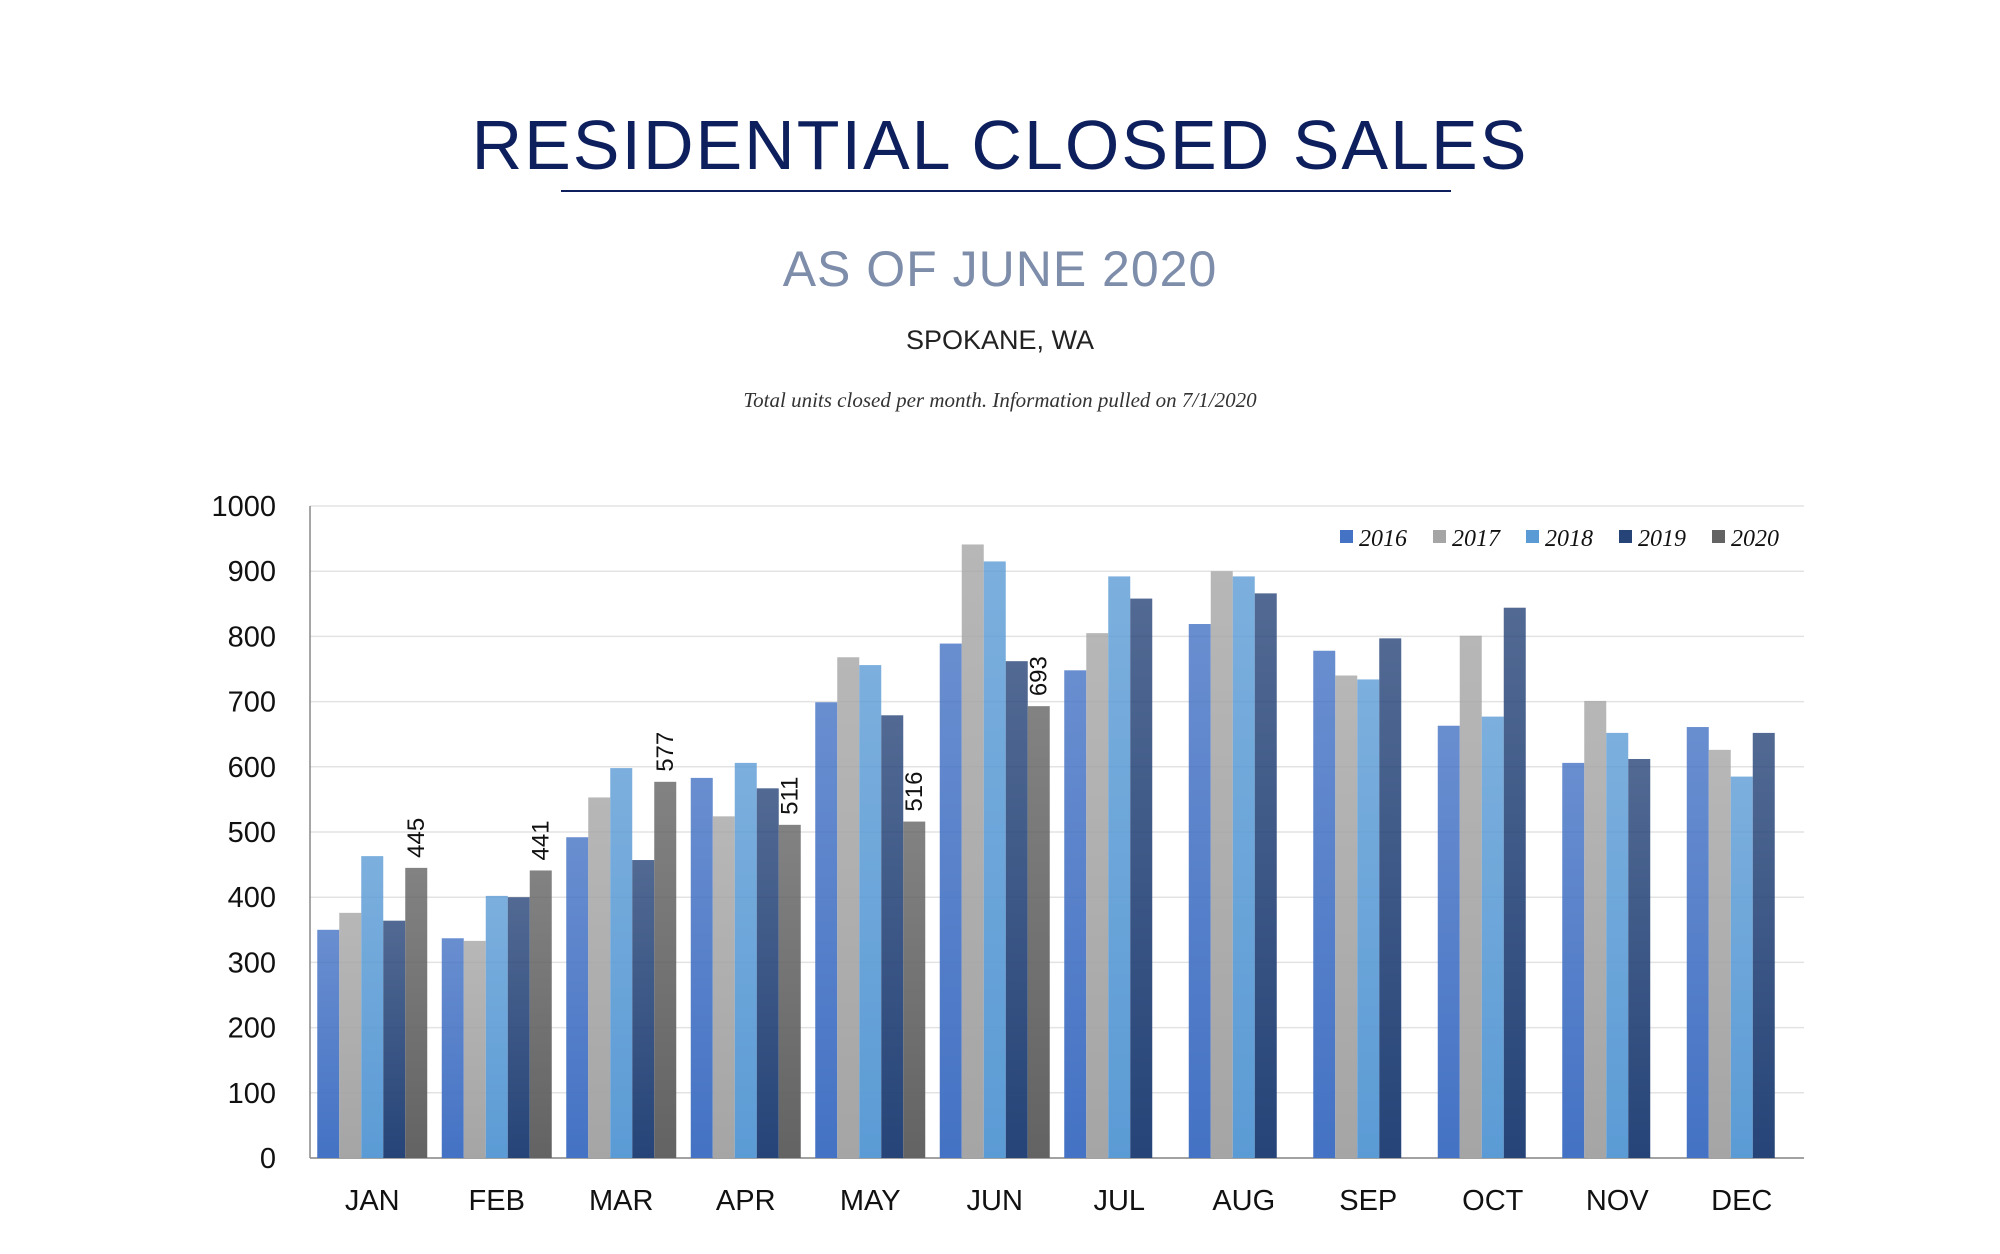 This screenshot has height=1254, width=2000. What do you see at coordinates (416, 1012) in the screenshot?
I see `bar-2020-jan` at bounding box center [416, 1012].